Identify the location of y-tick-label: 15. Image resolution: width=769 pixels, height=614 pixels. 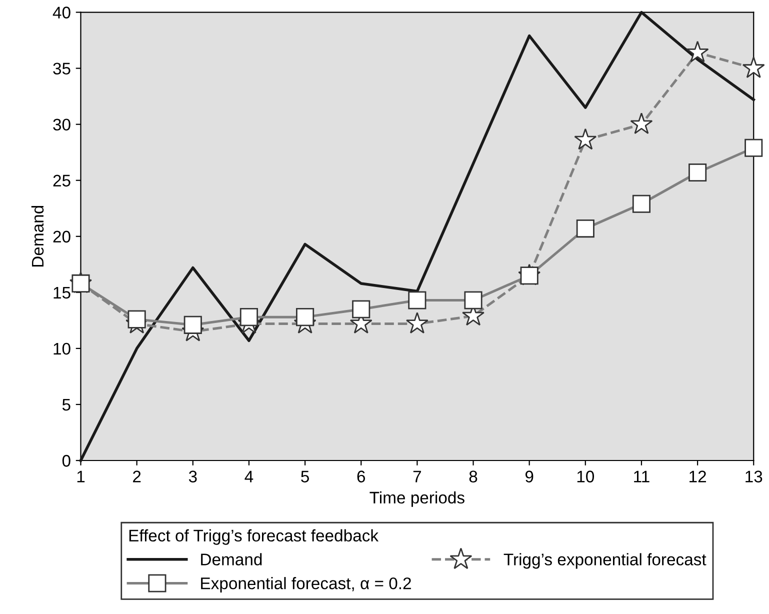
(62, 292).